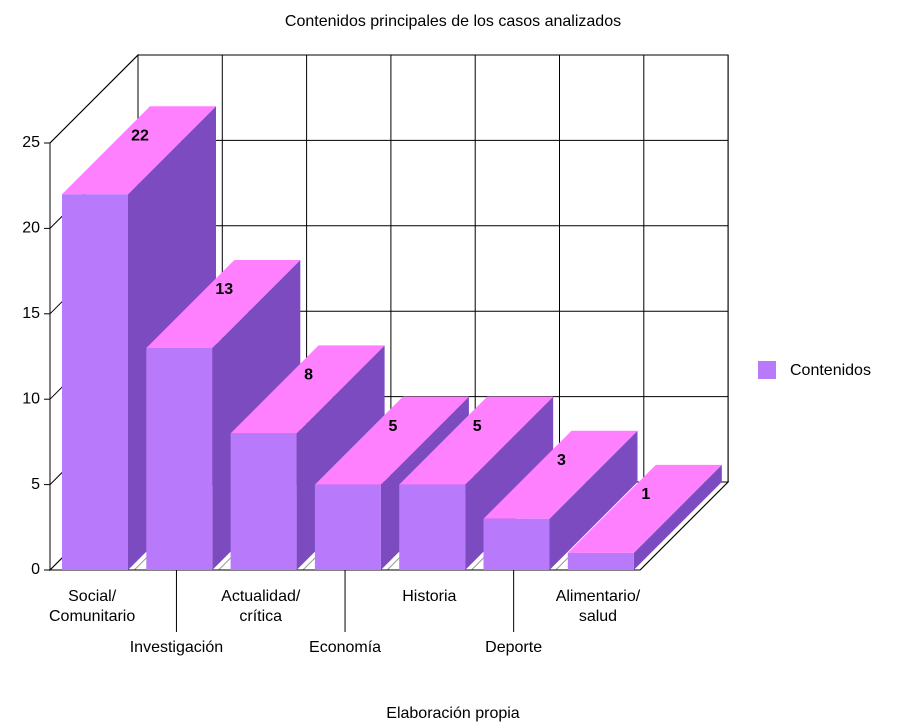 The image size is (906, 726). Describe the element at coordinates (429, 596) in the screenshot. I see `x-tick-label: Historia` at that location.